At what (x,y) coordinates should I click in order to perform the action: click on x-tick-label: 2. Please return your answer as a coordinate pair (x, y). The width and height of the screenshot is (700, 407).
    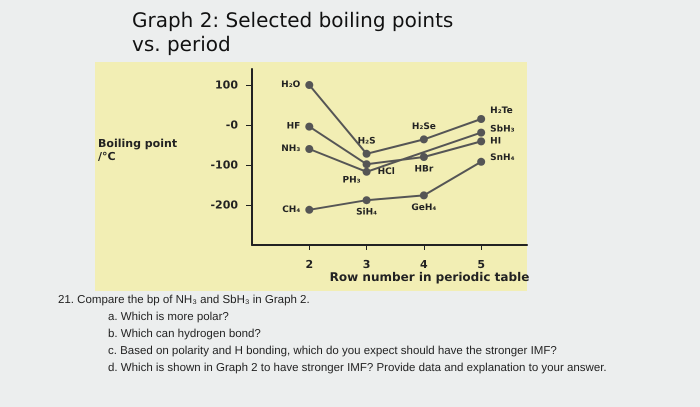
    Looking at the image, I should click on (309, 264).